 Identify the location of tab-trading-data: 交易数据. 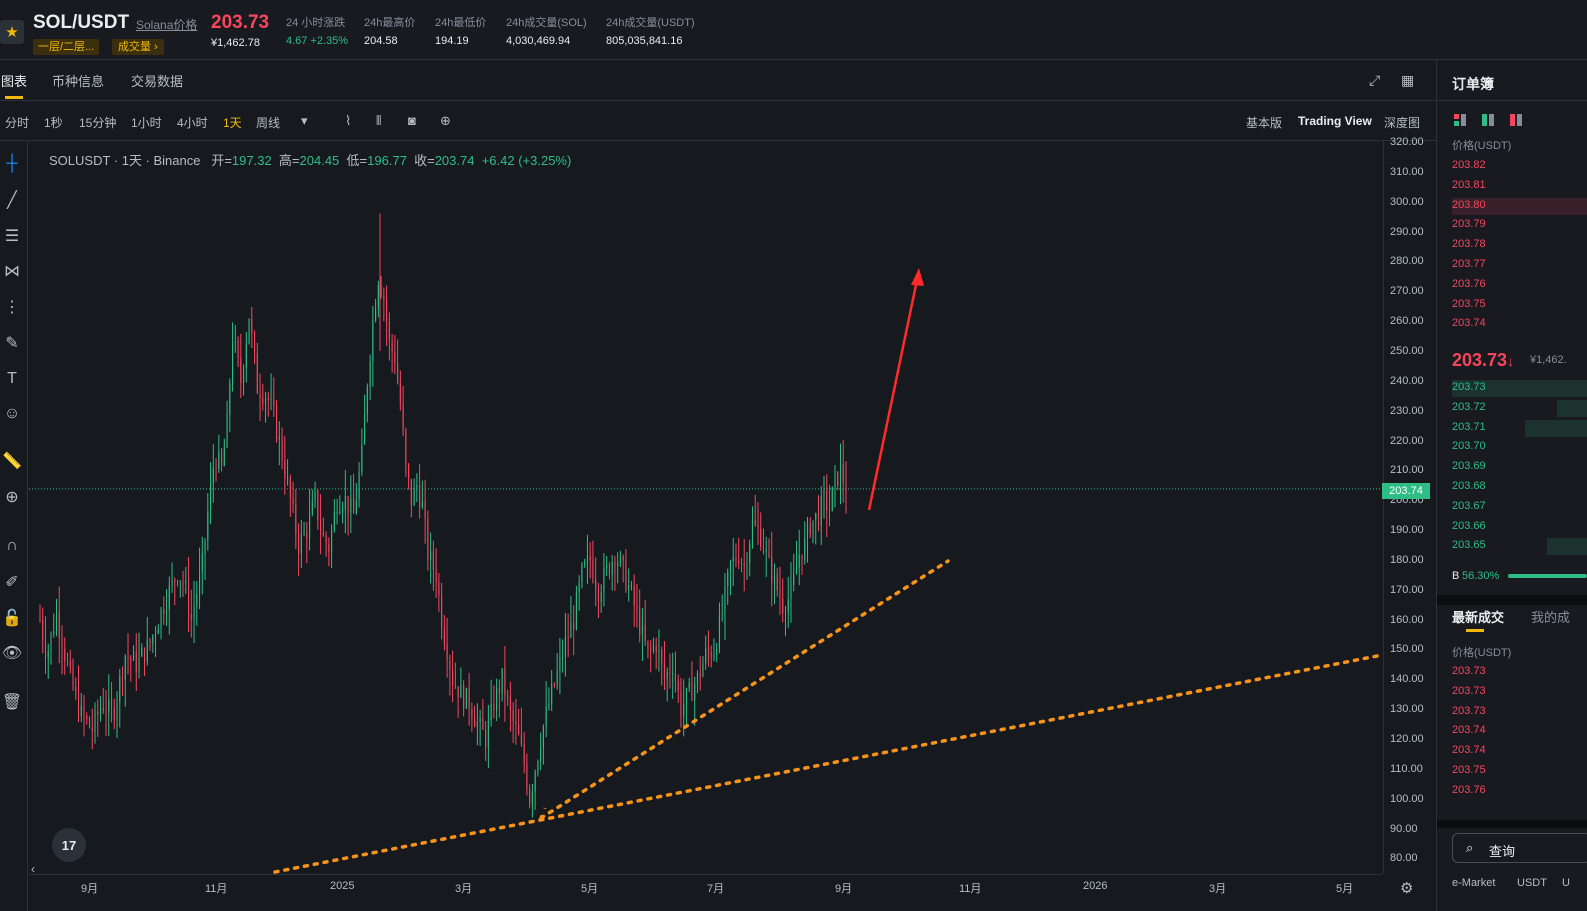
(157, 81).